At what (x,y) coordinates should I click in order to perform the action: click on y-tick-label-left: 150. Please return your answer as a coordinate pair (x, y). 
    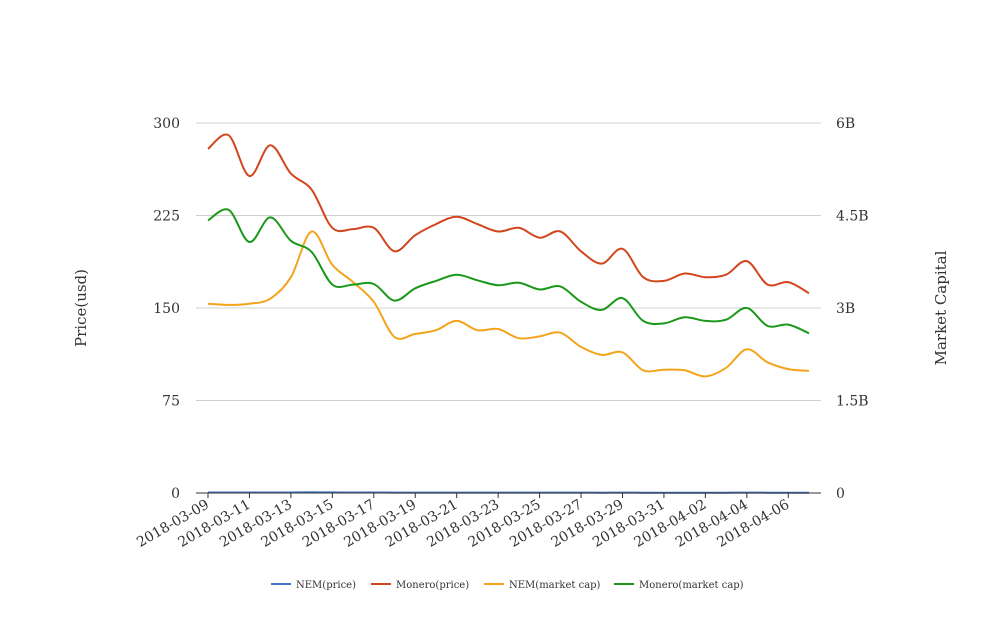
    Looking at the image, I should click on (166, 309).